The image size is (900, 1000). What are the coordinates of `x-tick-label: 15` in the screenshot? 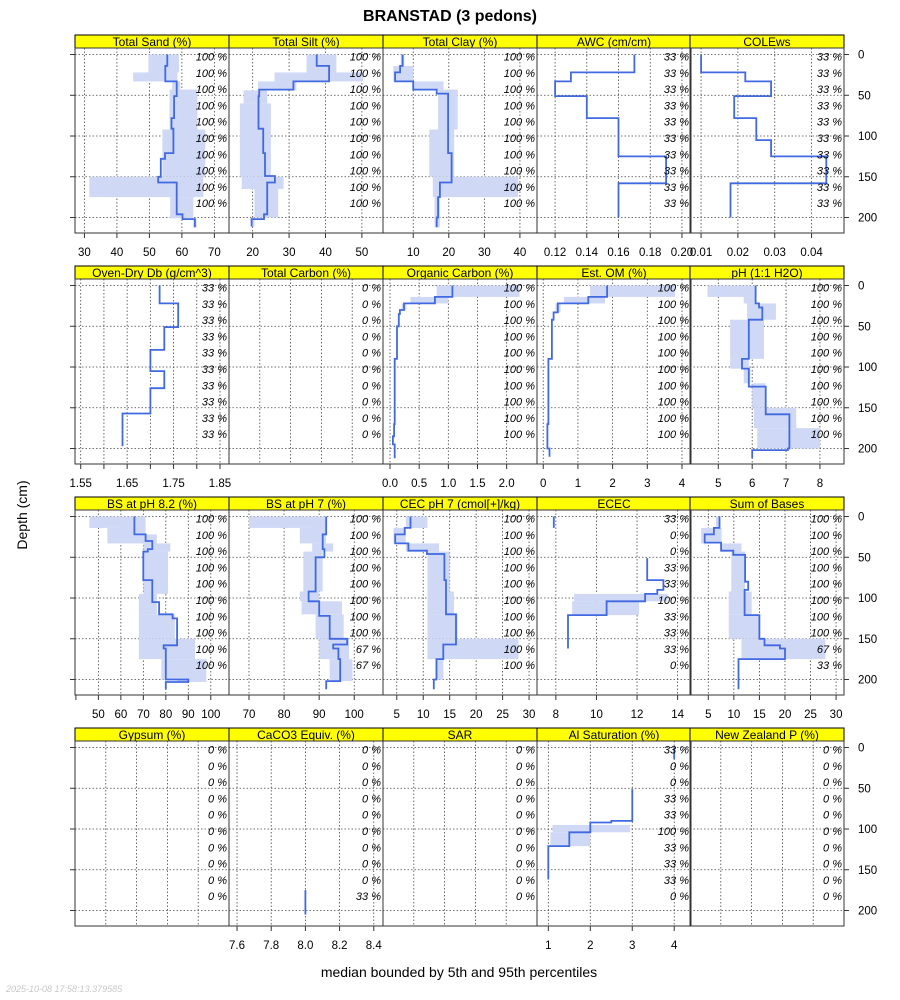 It's located at (449, 715).